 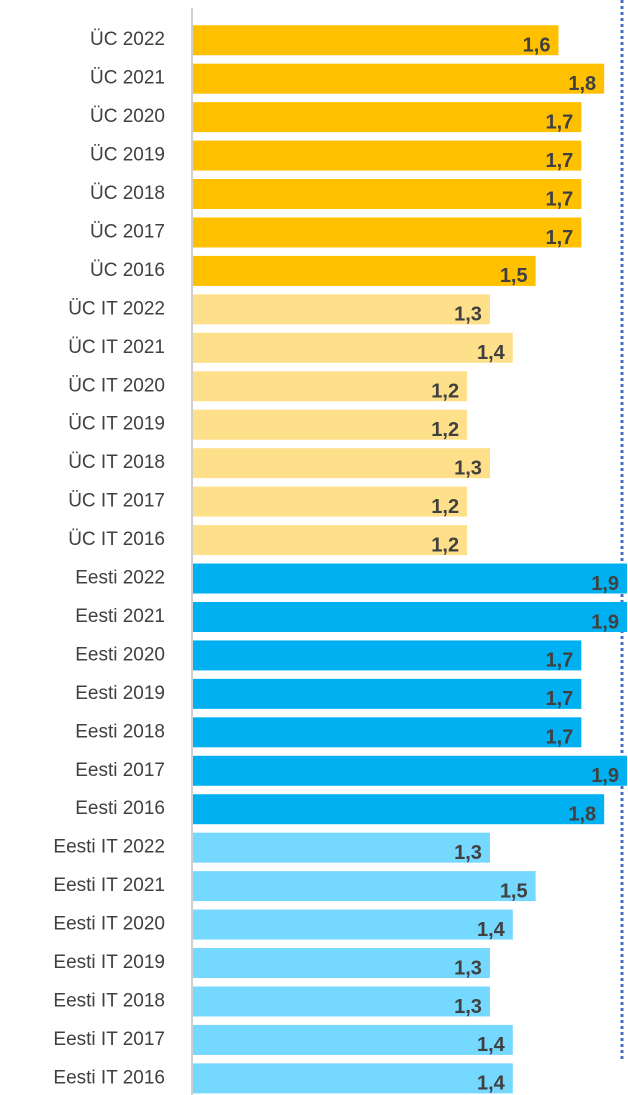 What do you see at coordinates (127, 270) in the screenshot?
I see `y-tick-label: ÜC 2016` at bounding box center [127, 270].